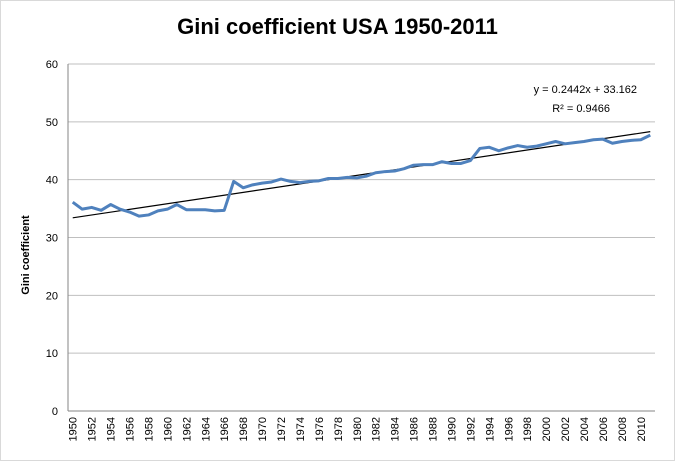 The image size is (675, 461). I want to click on x-tick-label: 1996, so click(509, 429).